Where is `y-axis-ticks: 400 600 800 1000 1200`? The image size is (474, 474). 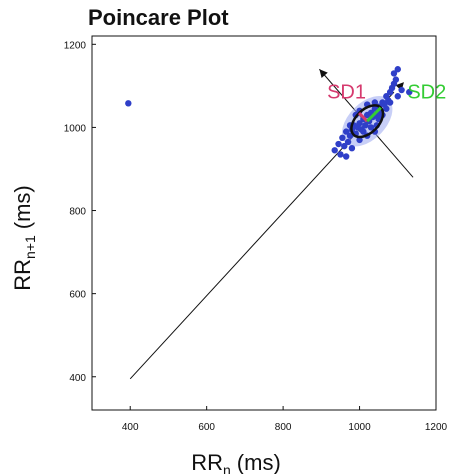 y-axis-ticks: 400 600 800 1000 1200 is located at coordinates (80, 212).